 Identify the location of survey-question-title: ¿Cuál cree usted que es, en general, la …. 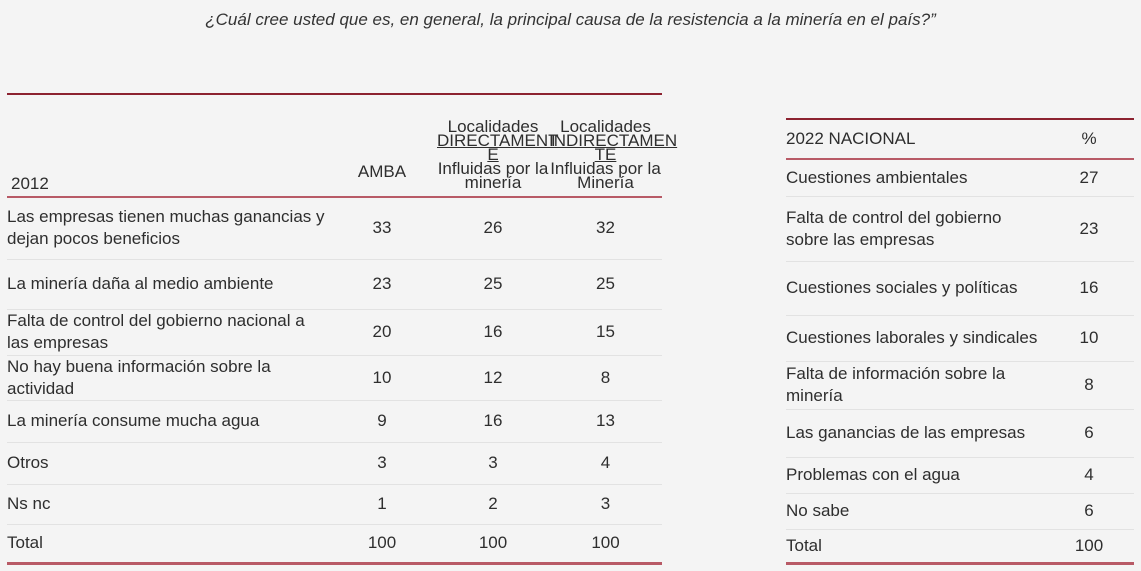
(570, 19).